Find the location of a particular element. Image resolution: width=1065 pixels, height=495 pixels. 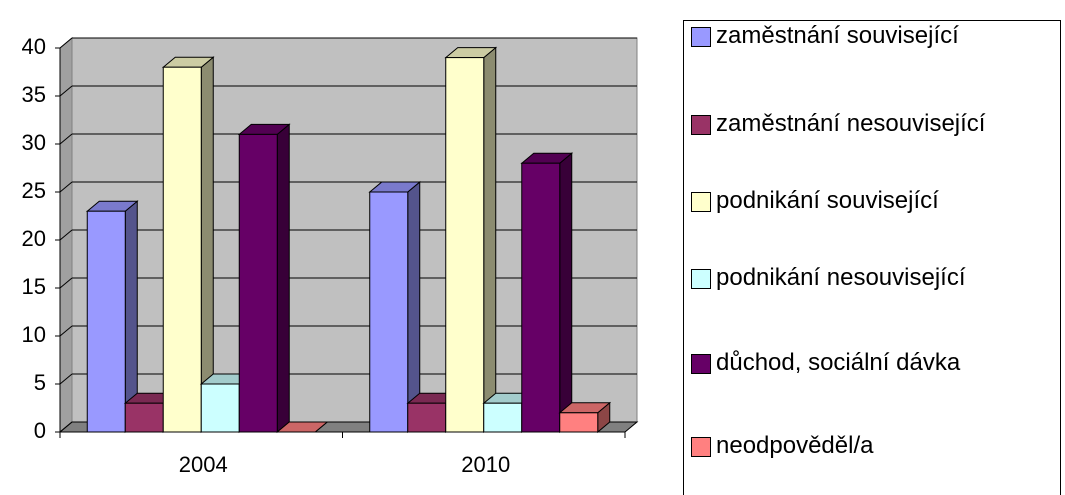

y-tick-label: 25 is located at coordinates (34, 190).